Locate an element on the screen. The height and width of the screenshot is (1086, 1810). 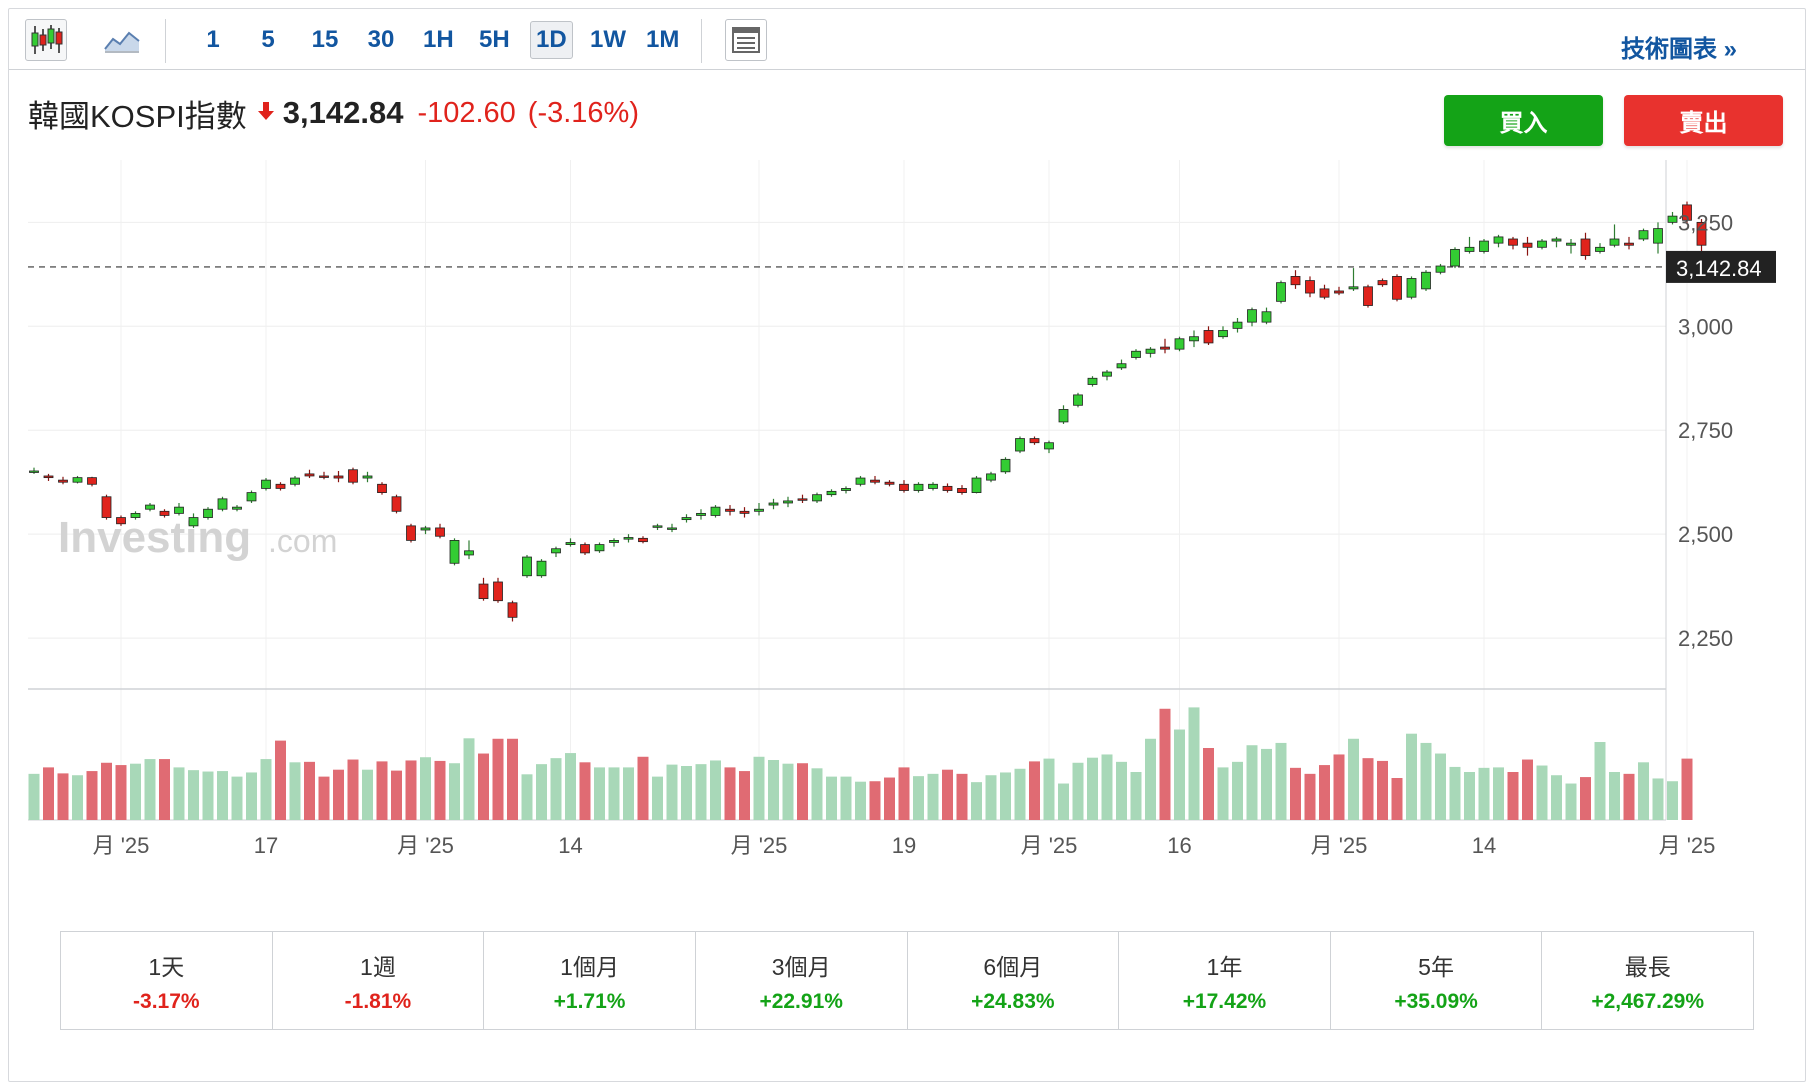
performance-cell: 1年 +17.42% is located at coordinates (1225, 980).